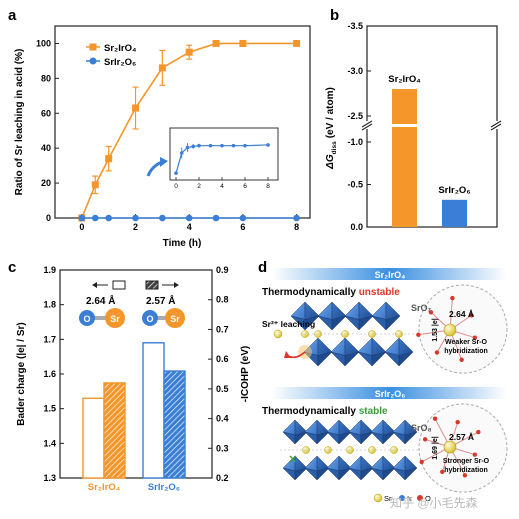 The width and height of the screenshot is (519, 519). Describe the element at coordinates (325, 411) in the screenshot. I see `title-stable: Thermodynamically stable` at that location.